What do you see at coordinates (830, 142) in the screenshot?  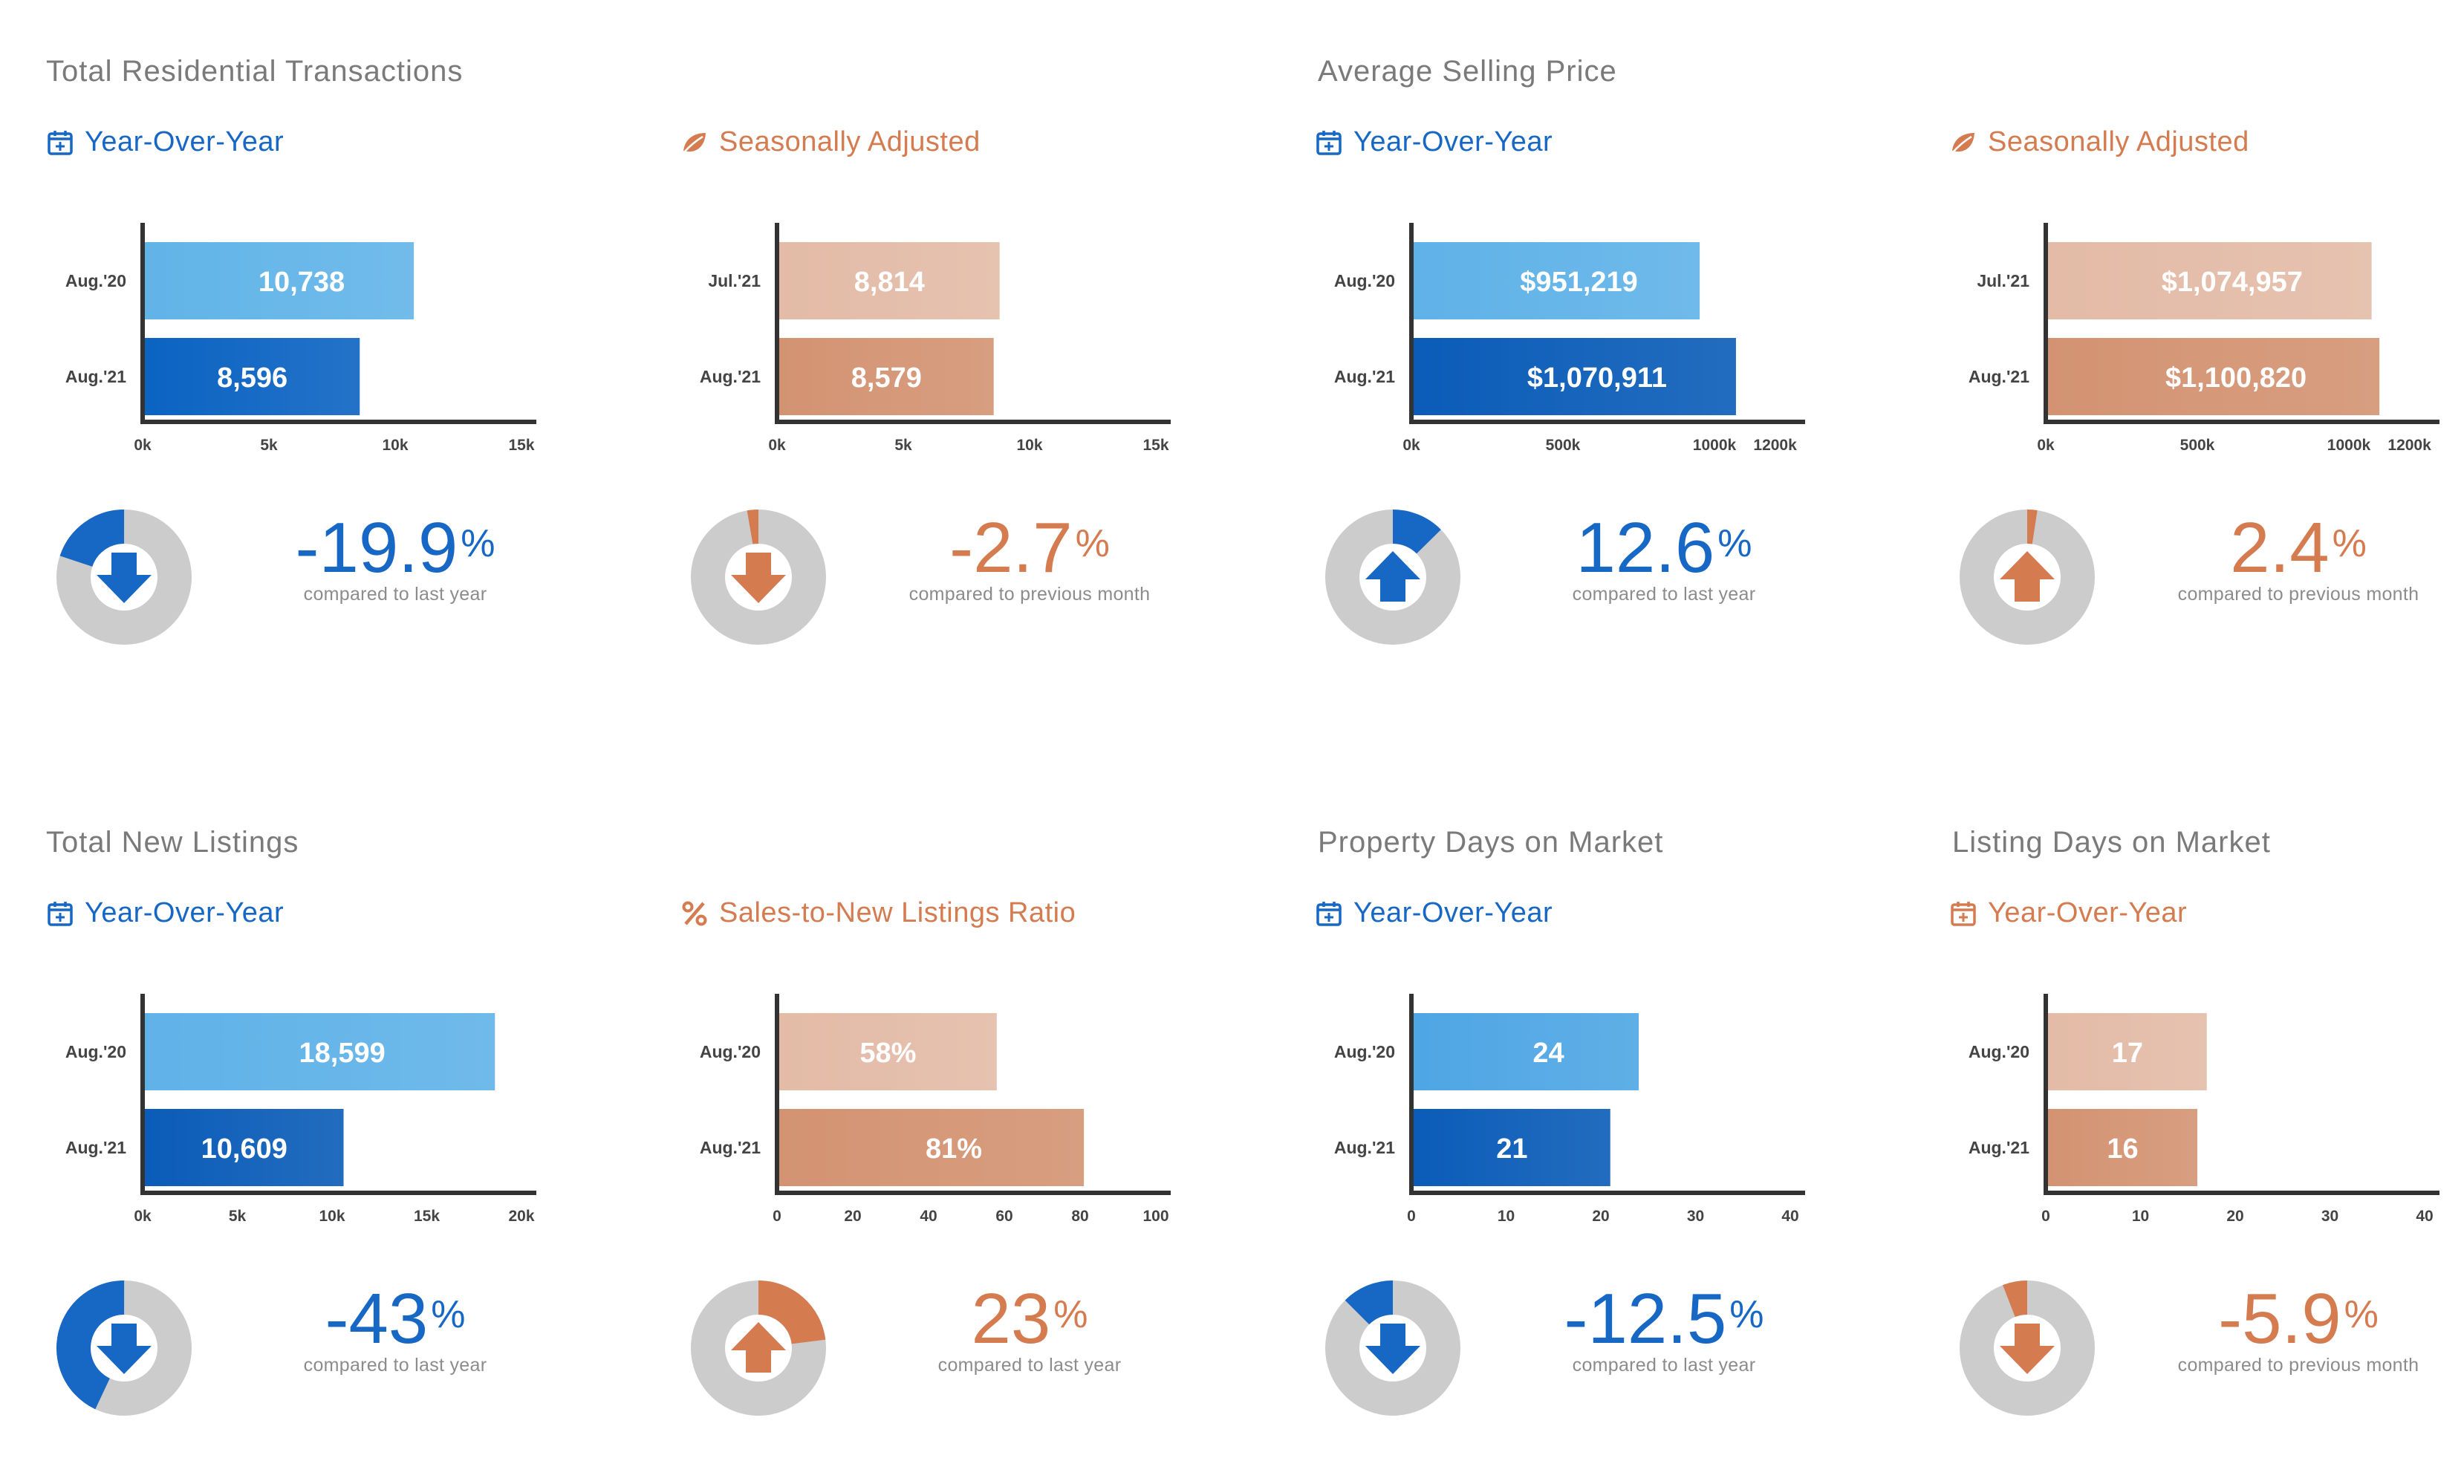 I see `panel-subtitle: Seasonally Adjusted` at bounding box center [830, 142].